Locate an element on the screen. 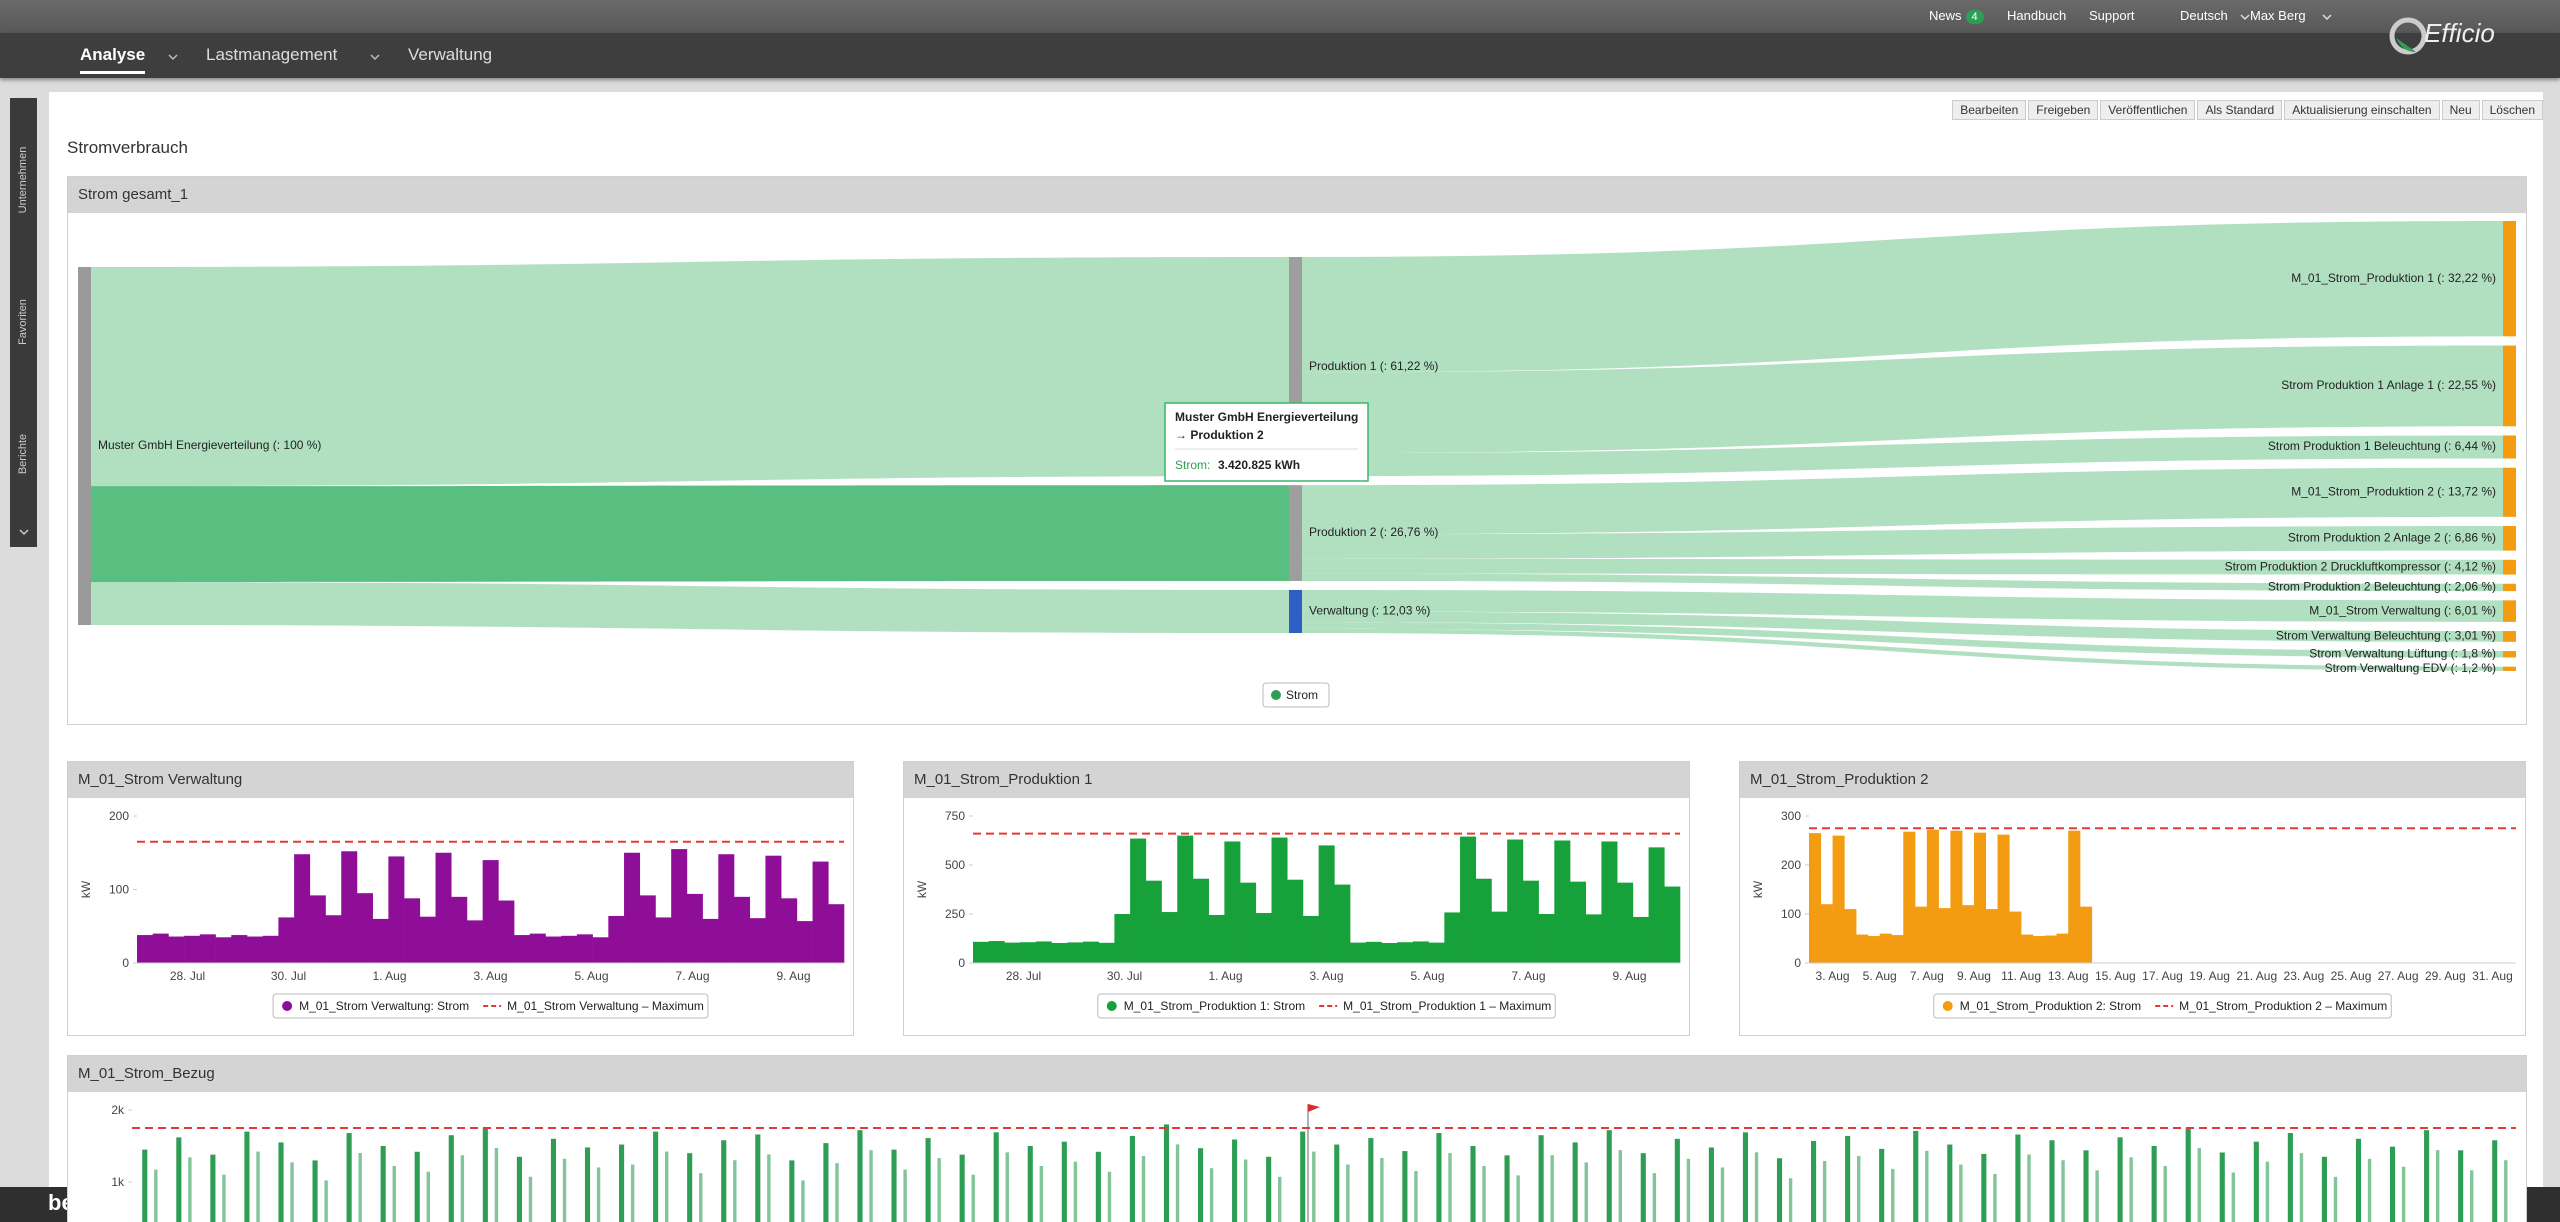 This screenshot has height=1222, width=2560. top-link: Deutsch is located at coordinates (2204, 15).